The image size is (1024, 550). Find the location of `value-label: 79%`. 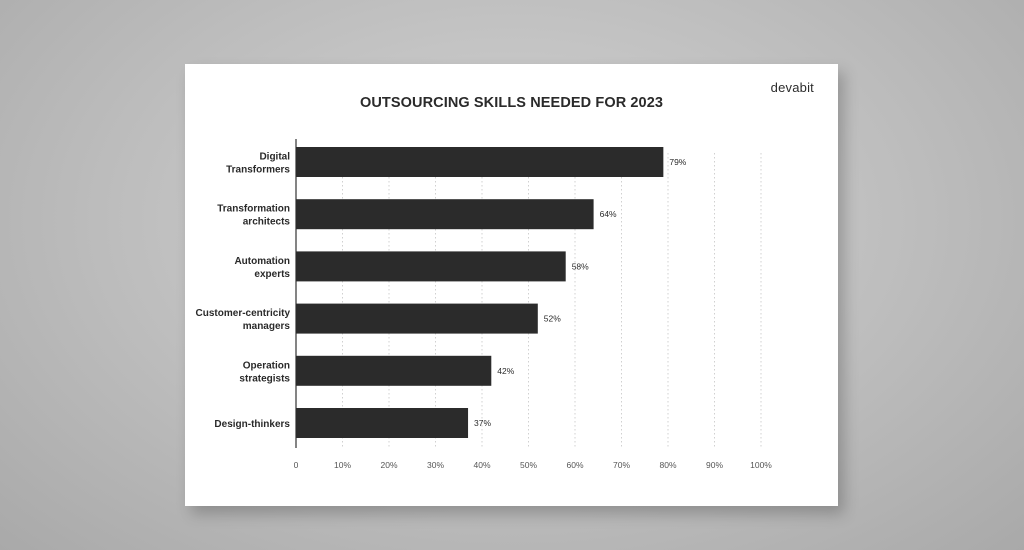

value-label: 79% is located at coordinates (677, 162).